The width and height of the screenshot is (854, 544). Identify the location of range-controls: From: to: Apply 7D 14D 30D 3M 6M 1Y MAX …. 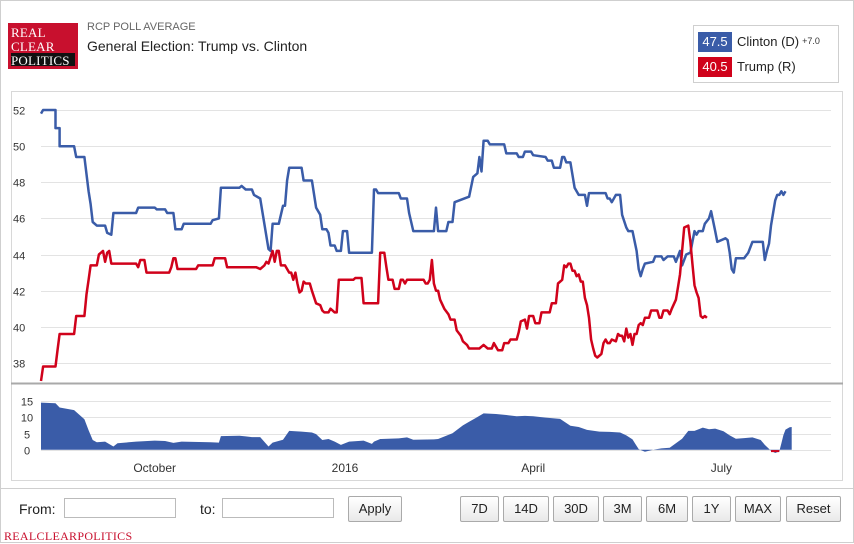
(427, 507).